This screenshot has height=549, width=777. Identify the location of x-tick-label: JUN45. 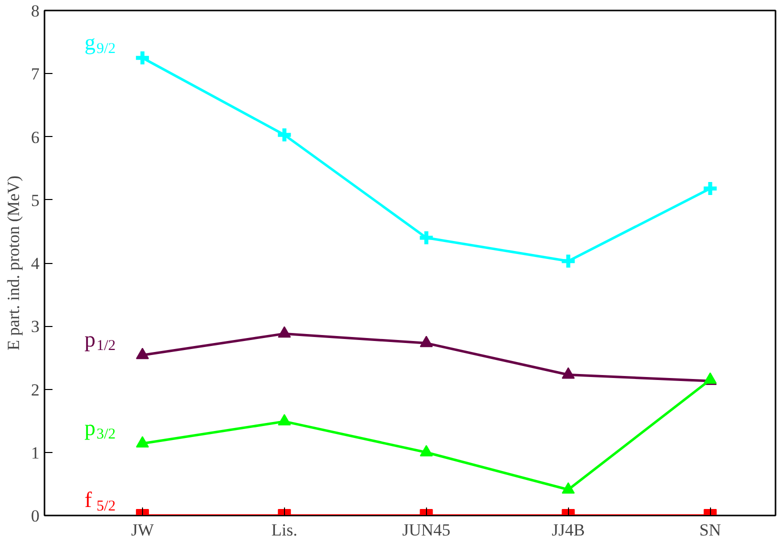
(426, 530).